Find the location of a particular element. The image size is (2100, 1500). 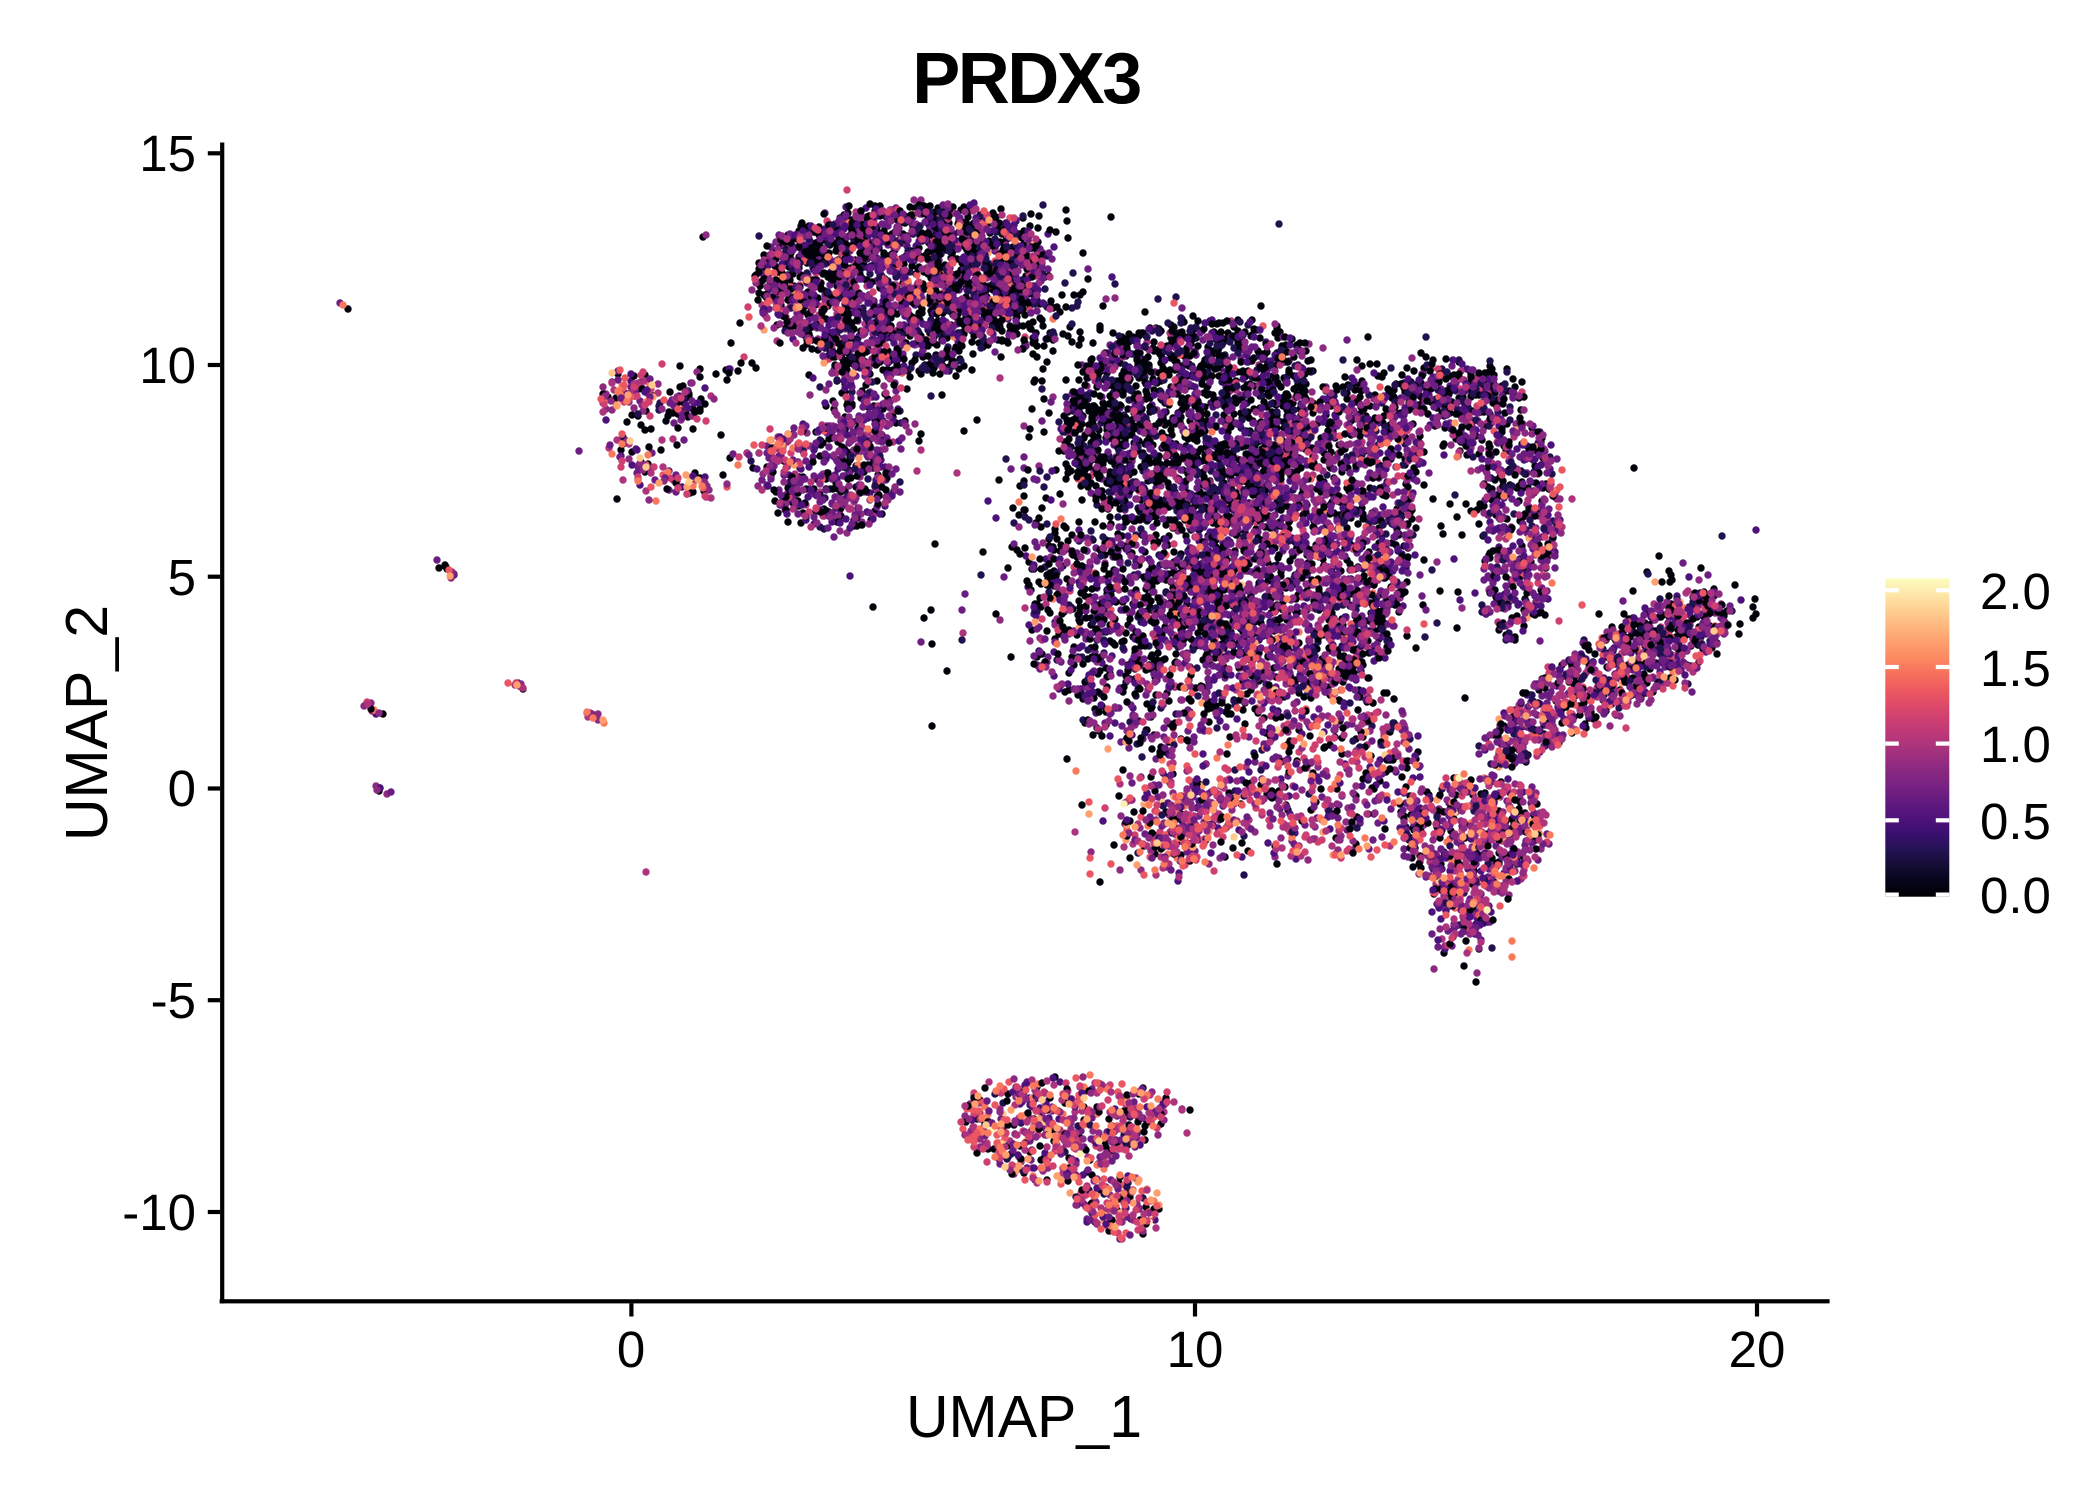

svg-text: -5 is located at coordinates (173, 1000).